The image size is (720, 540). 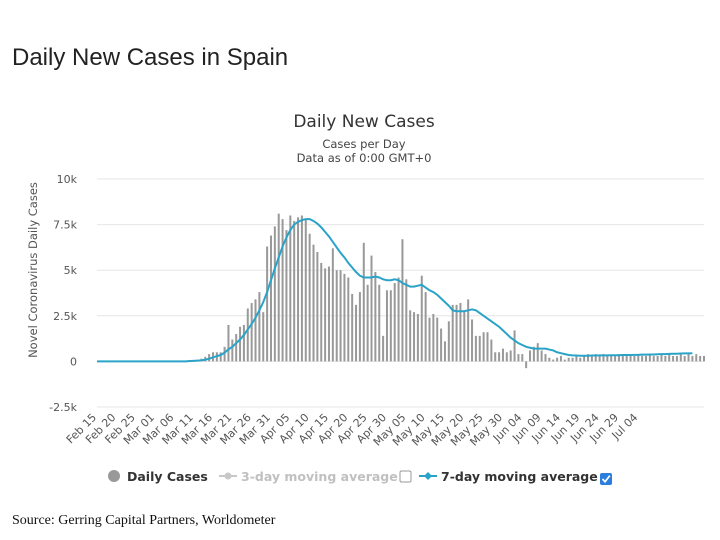 What do you see at coordinates (319, 476) in the screenshot?
I see `legend-3day-average-label: 3-day moving average` at bounding box center [319, 476].